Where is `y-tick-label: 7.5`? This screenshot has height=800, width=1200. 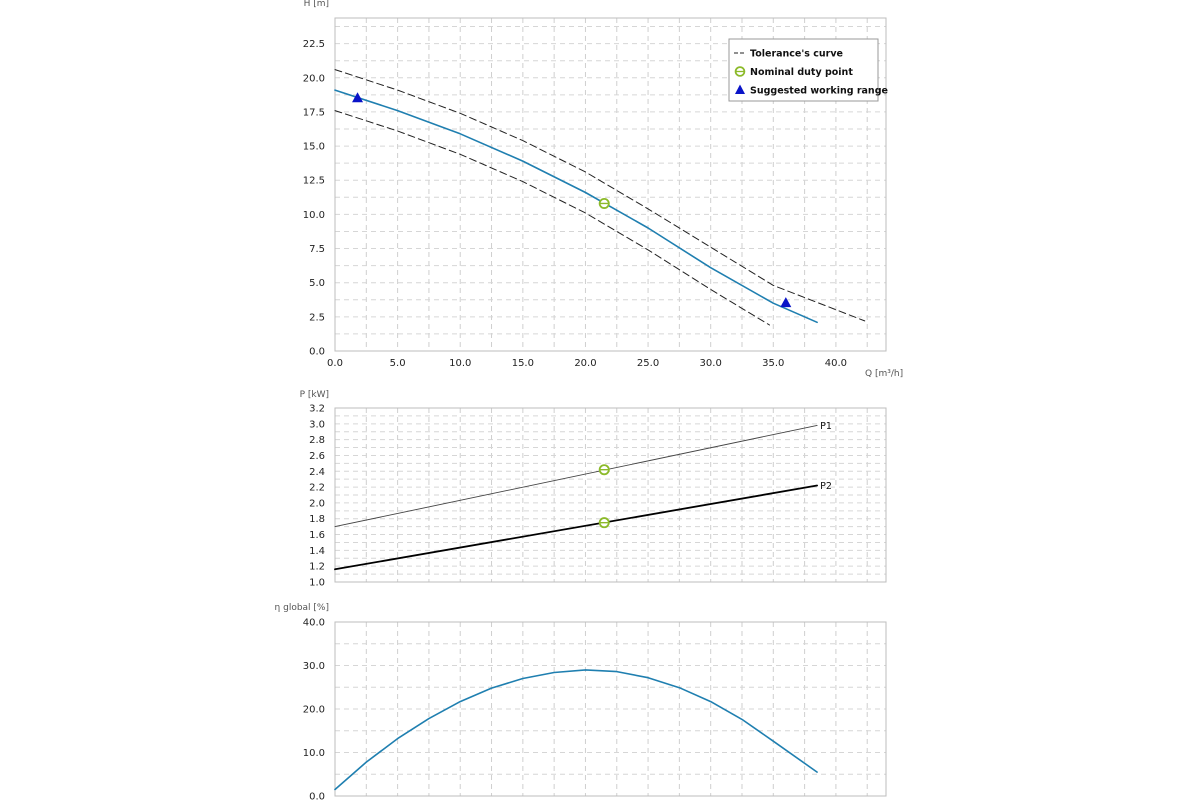
y-tick-label: 7.5 is located at coordinates (317, 249).